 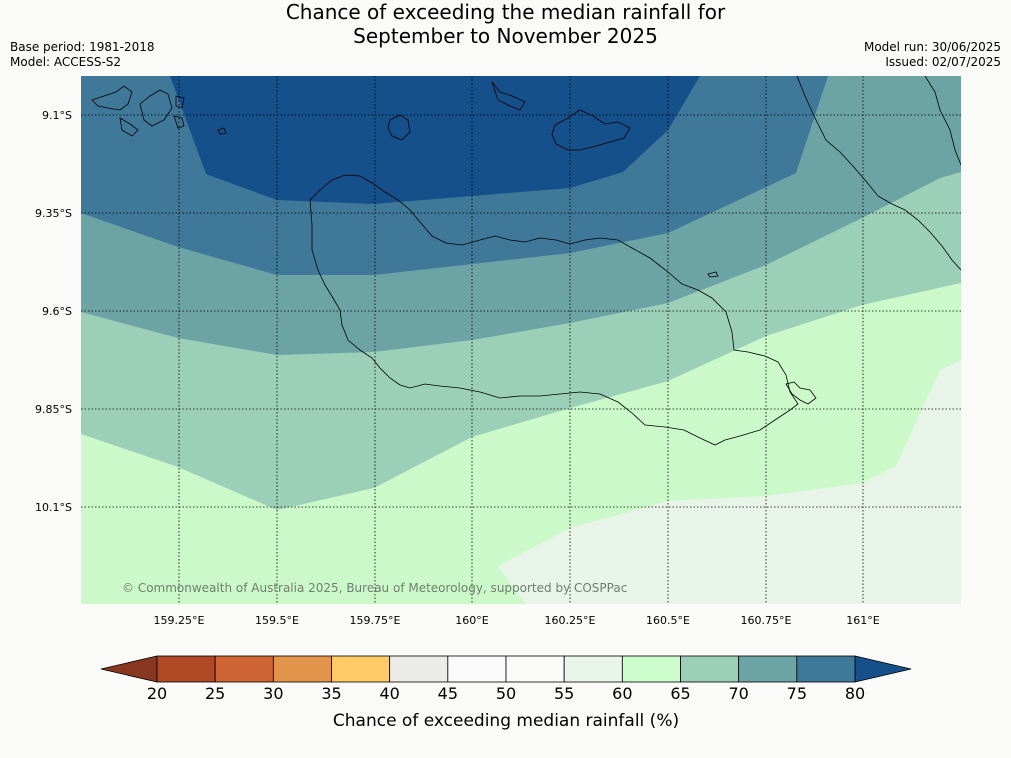 I want to click on colorbar-tick-label: 80, so click(x=855, y=693).